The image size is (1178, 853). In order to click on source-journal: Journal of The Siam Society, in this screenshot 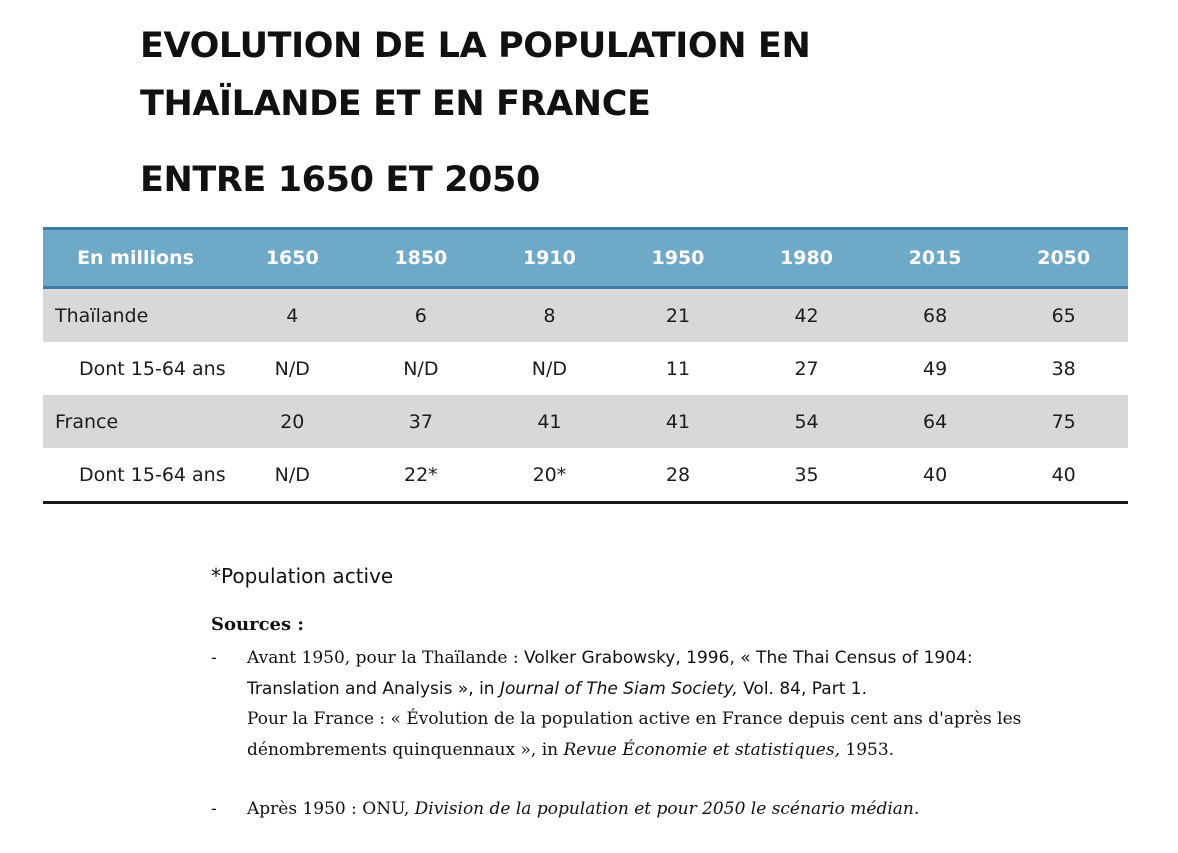, I will do `click(618, 688)`.